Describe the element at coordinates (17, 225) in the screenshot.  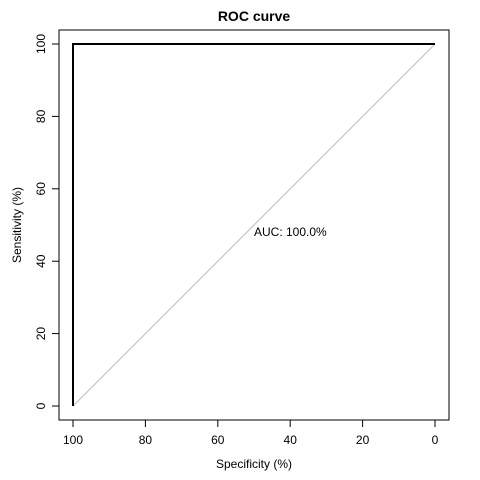
I see `y-axis-label: Sensitivity (%)` at that location.